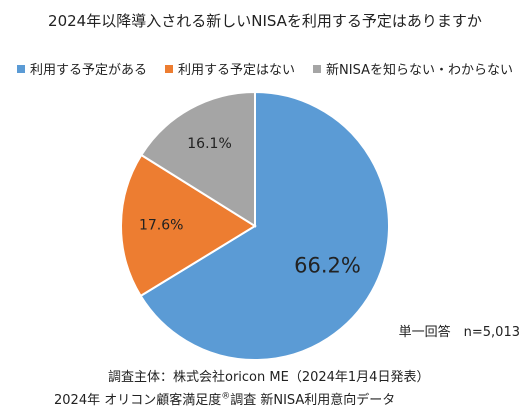 Image resolution: width=530 pixels, height=411 pixels. What do you see at coordinates (89, 70) in the screenshot?
I see `legend-label-planned: 利用する予定がある` at bounding box center [89, 70].